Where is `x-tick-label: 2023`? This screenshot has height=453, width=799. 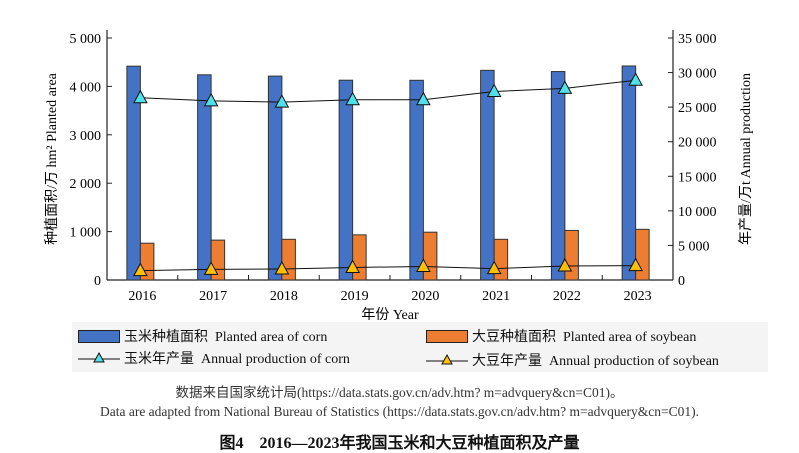
x-tick-label: 2023 is located at coordinates (638, 296).